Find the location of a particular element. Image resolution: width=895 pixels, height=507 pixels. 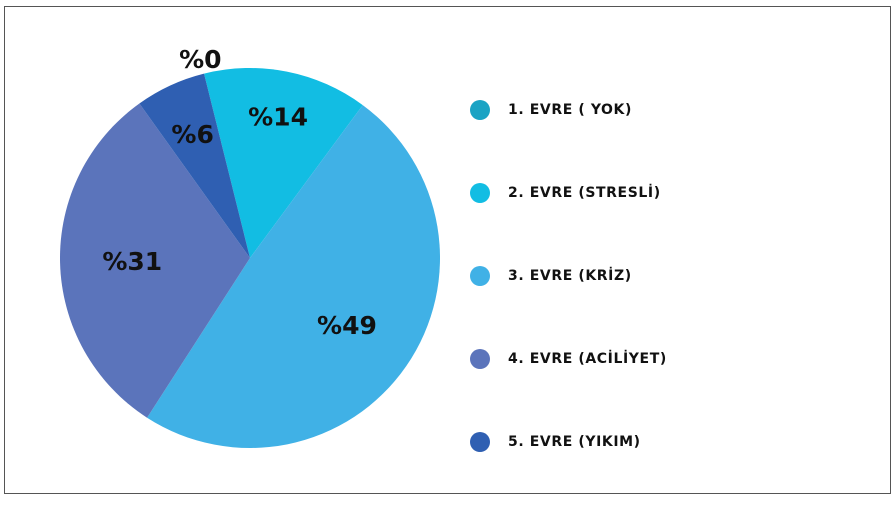

legend-label: 1. EVRE ( YOK) is located at coordinates (570, 110).